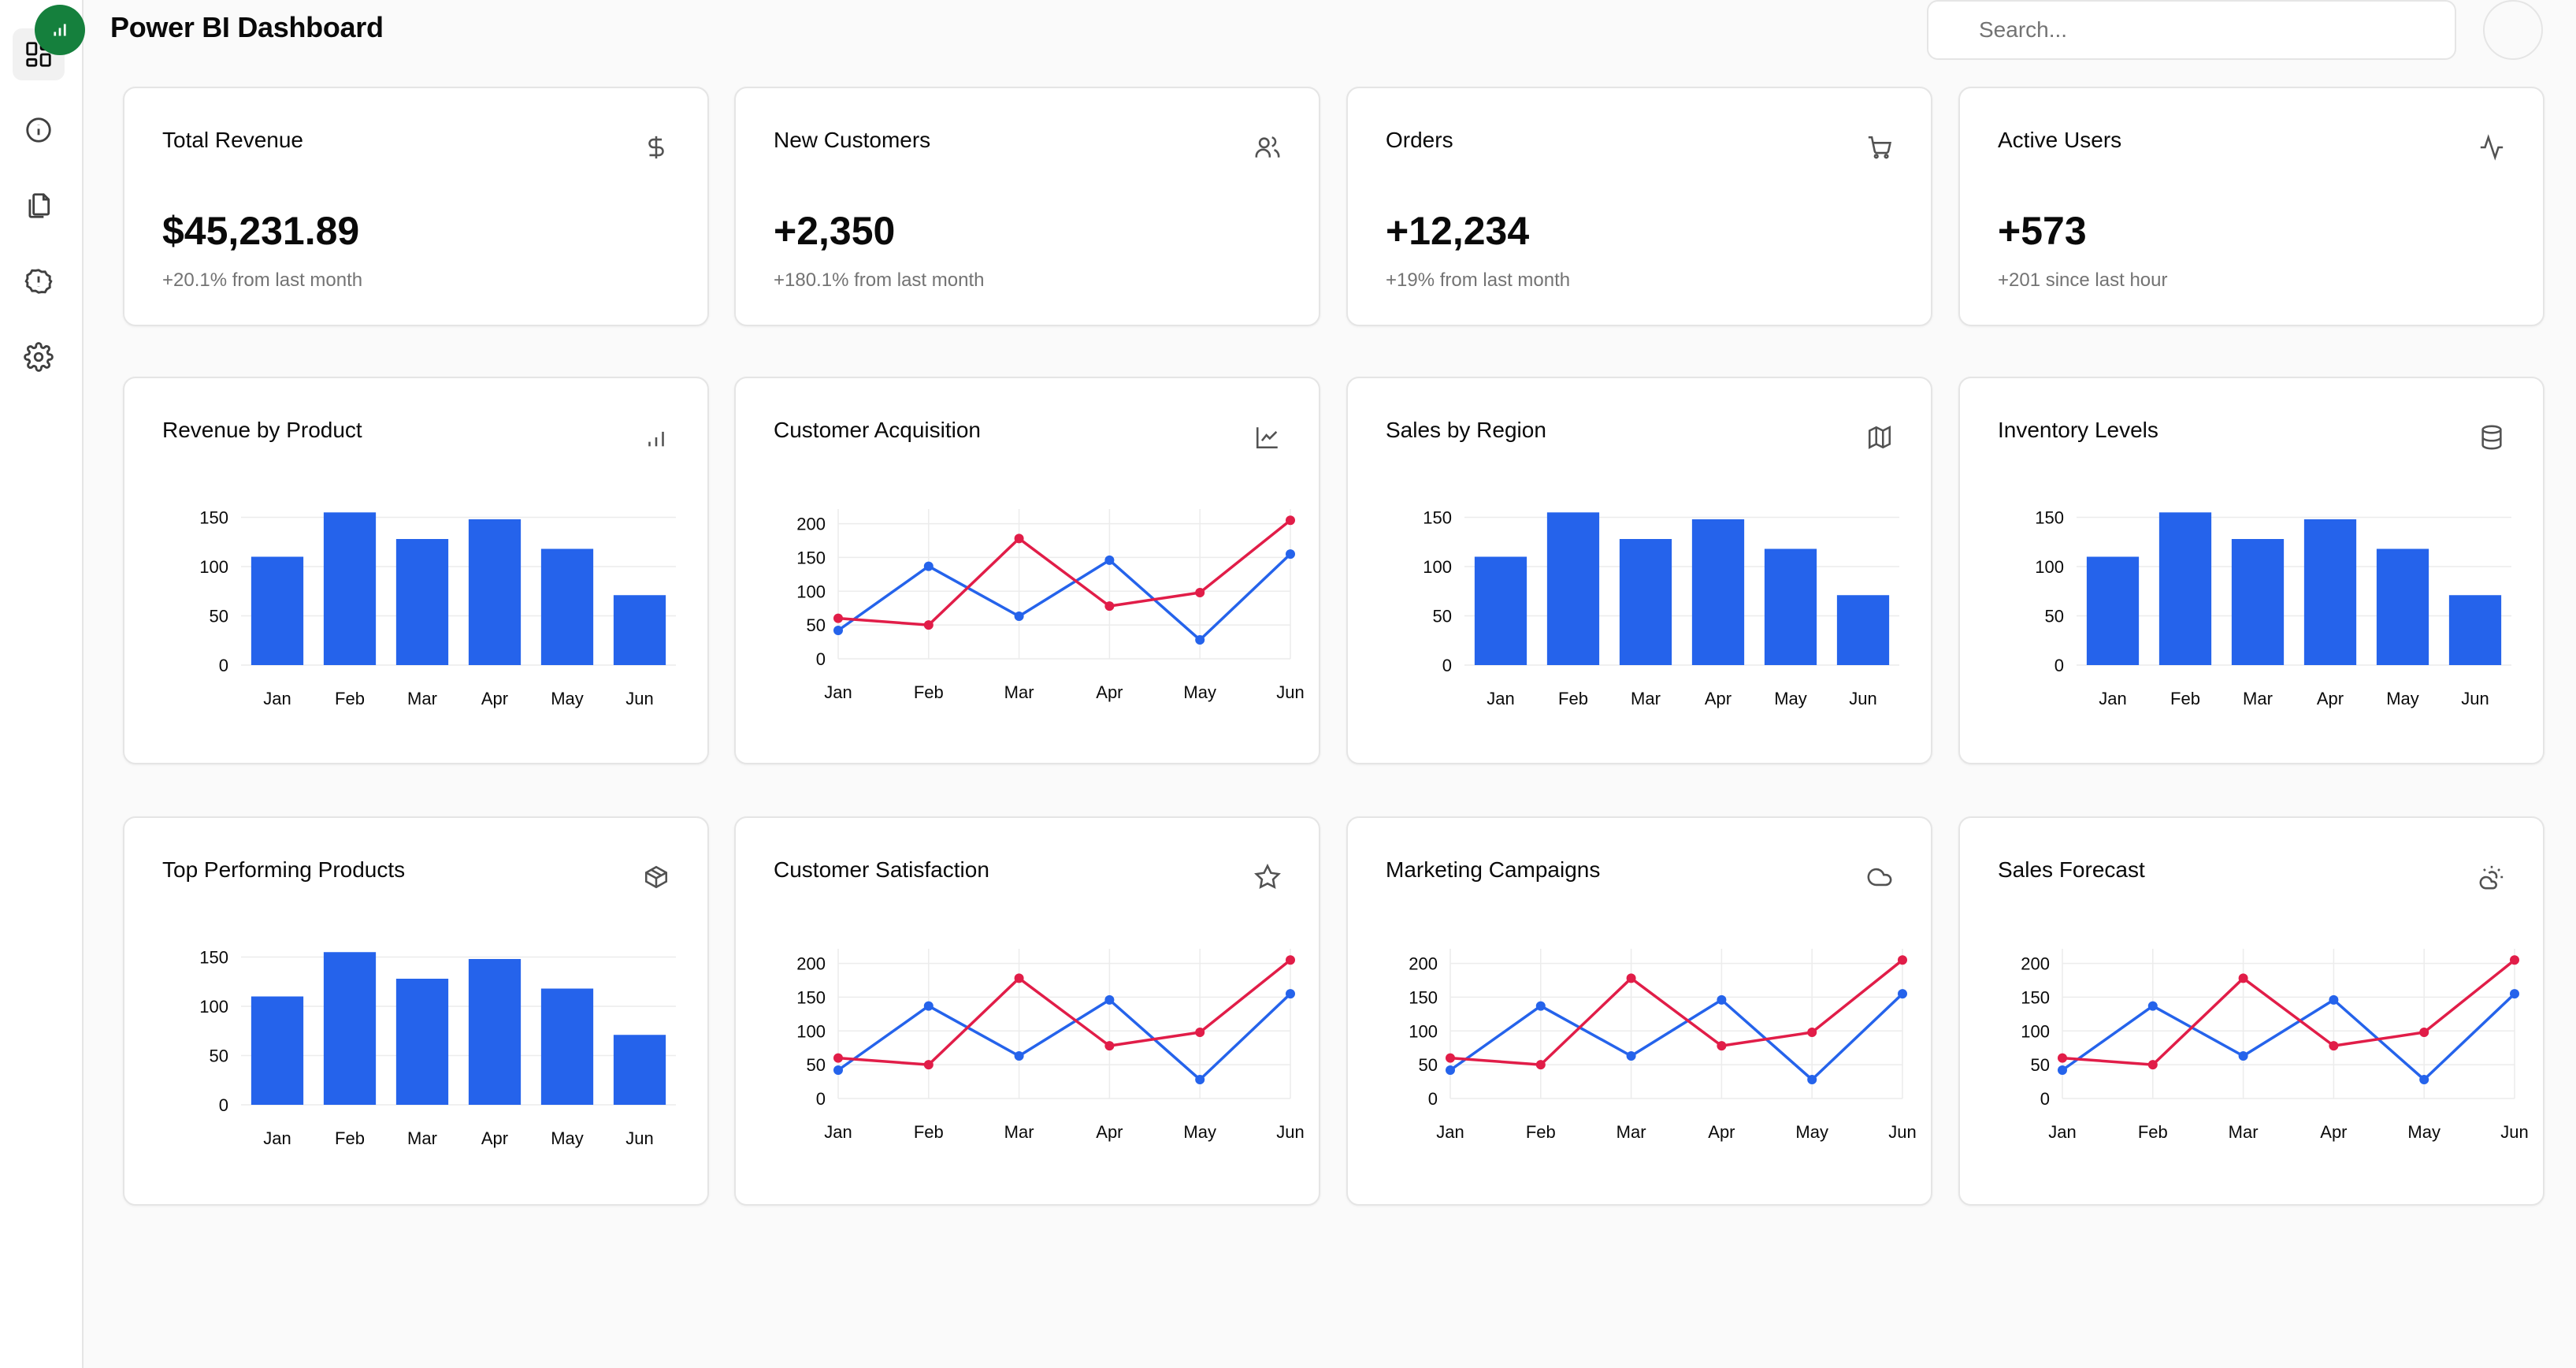 The width and height of the screenshot is (2576, 1368). Describe the element at coordinates (247, 27) in the screenshot. I see `page-title: Power BI Dashboard` at that location.